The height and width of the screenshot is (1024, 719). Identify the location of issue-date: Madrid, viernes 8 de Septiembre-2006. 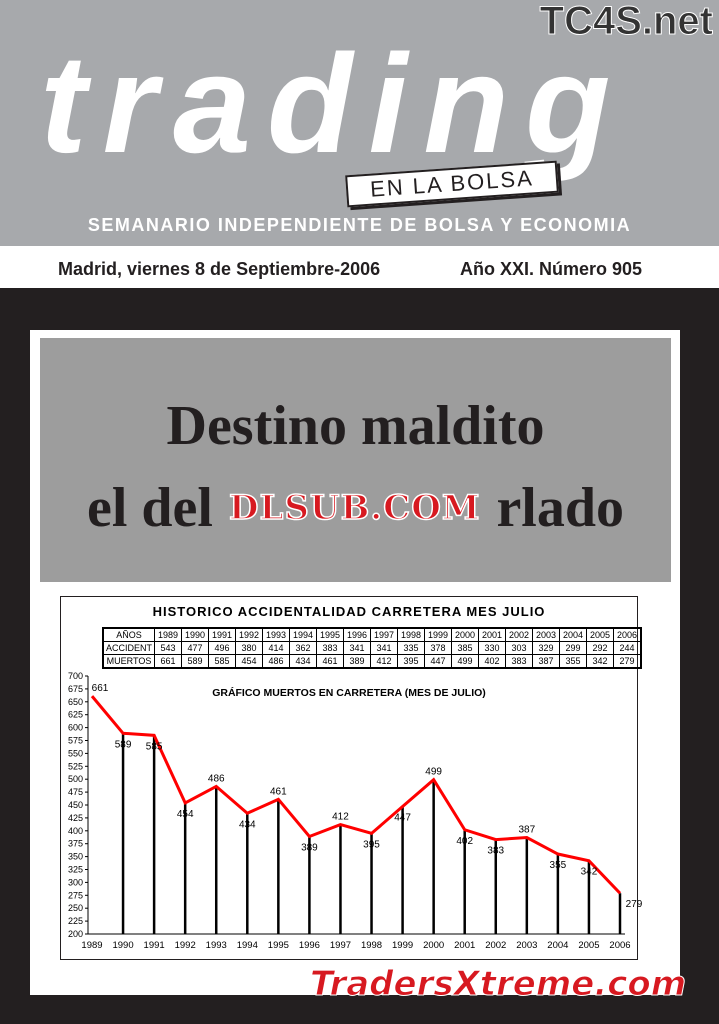
(219, 269).